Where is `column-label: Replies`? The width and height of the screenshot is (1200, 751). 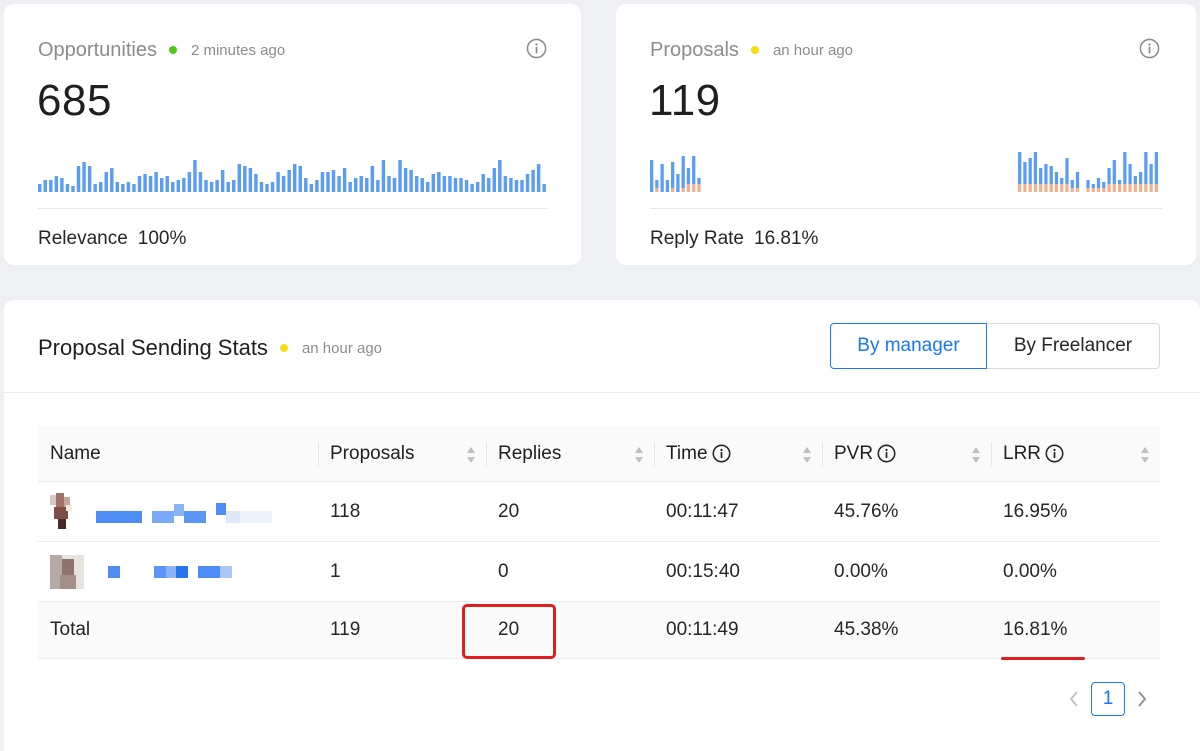 column-label: Replies is located at coordinates (530, 453).